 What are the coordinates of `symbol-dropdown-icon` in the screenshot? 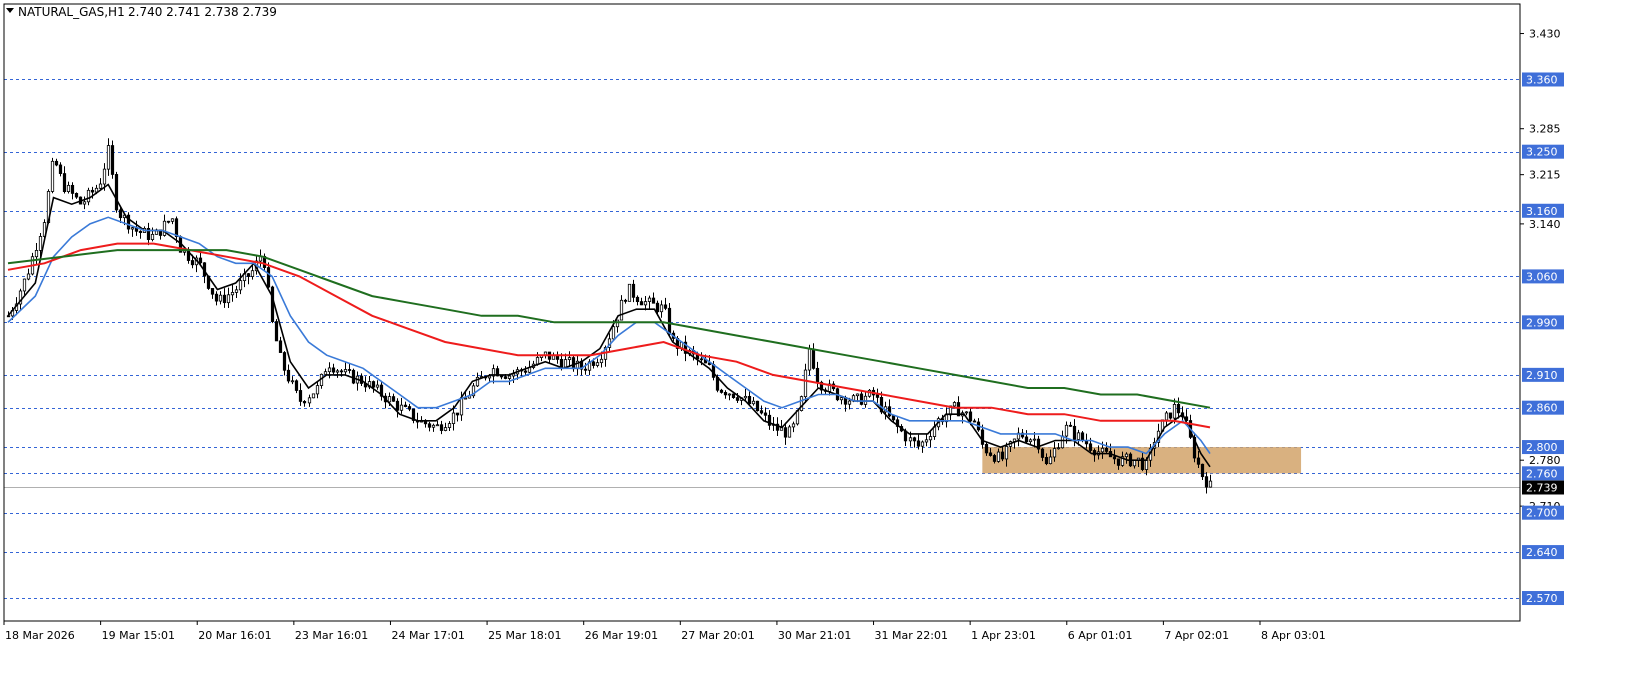 It's located at (10, 10).